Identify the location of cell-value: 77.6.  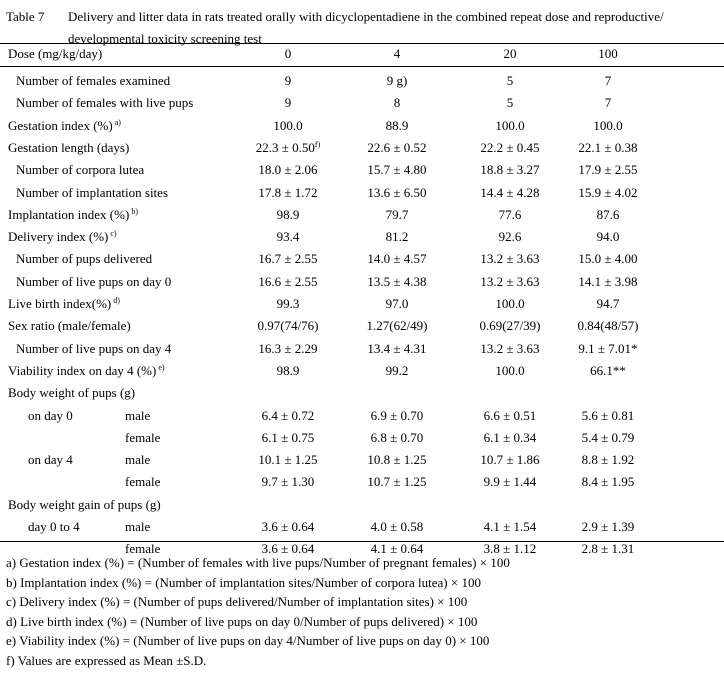
(510, 214).